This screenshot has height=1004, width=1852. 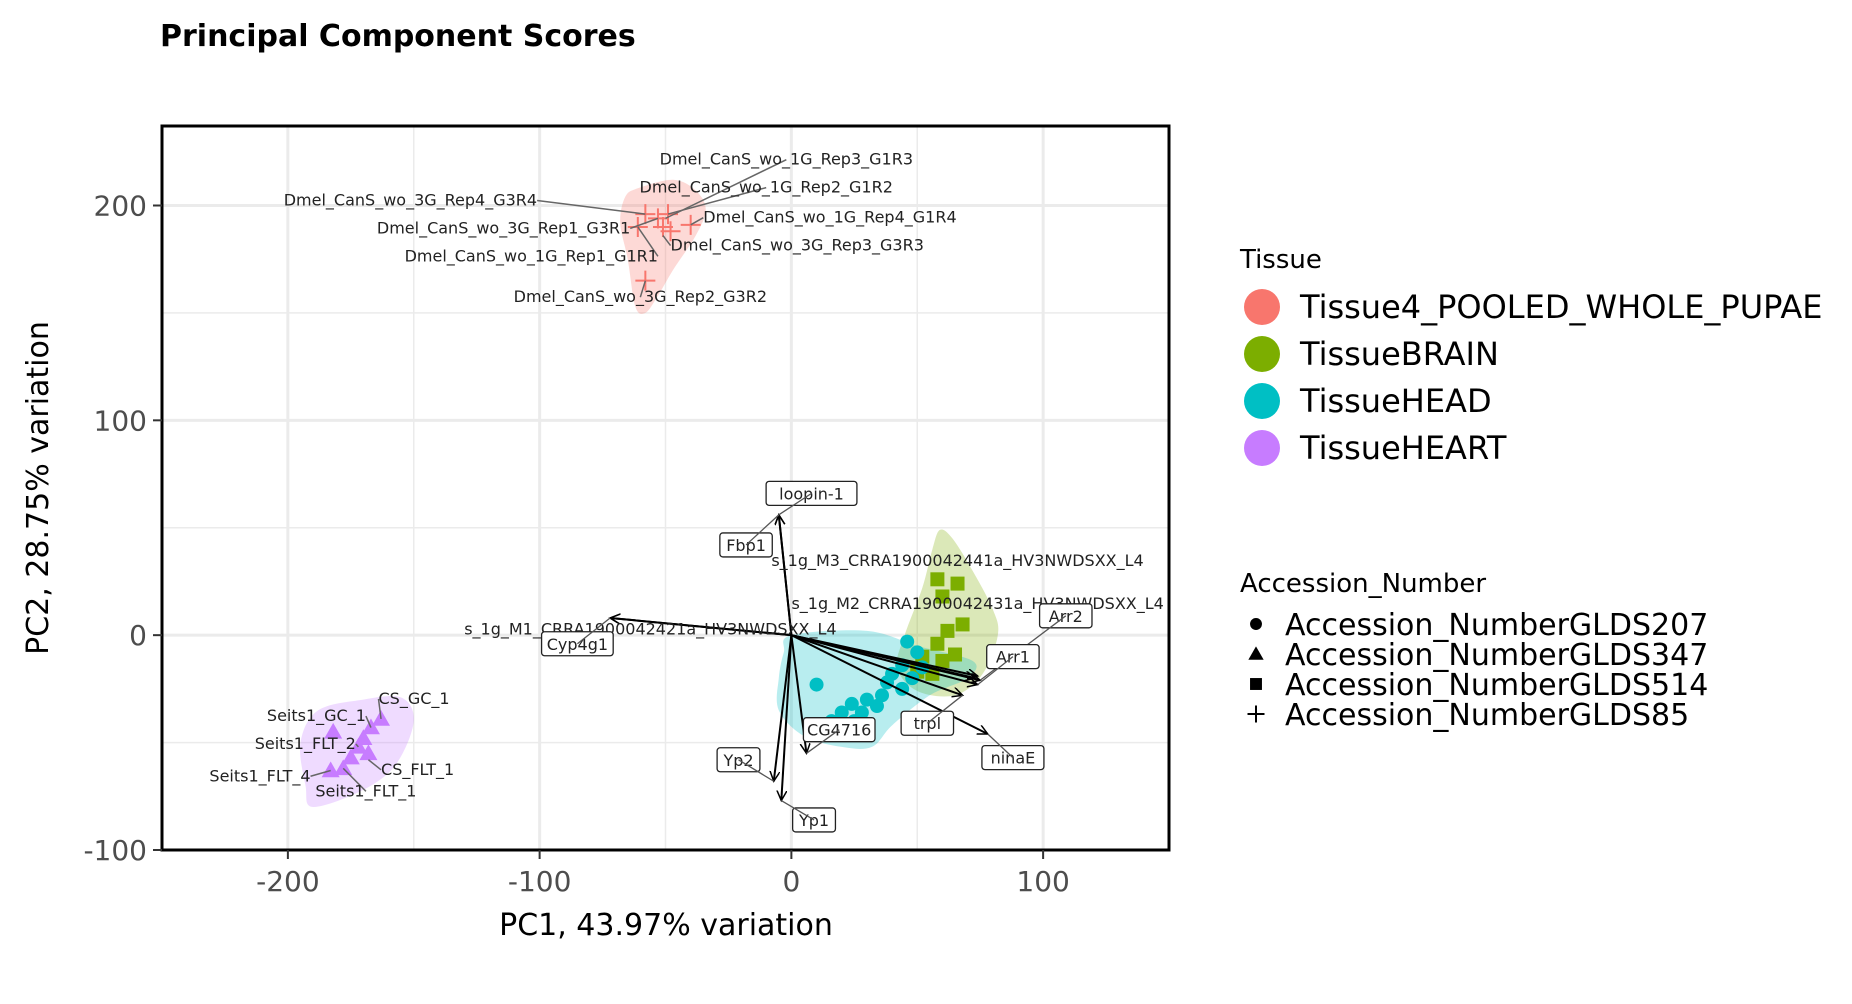 I want to click on point-label: Dmel_CanS_wo_1G_Rep2_G1R2, so click(x=766, y=188).